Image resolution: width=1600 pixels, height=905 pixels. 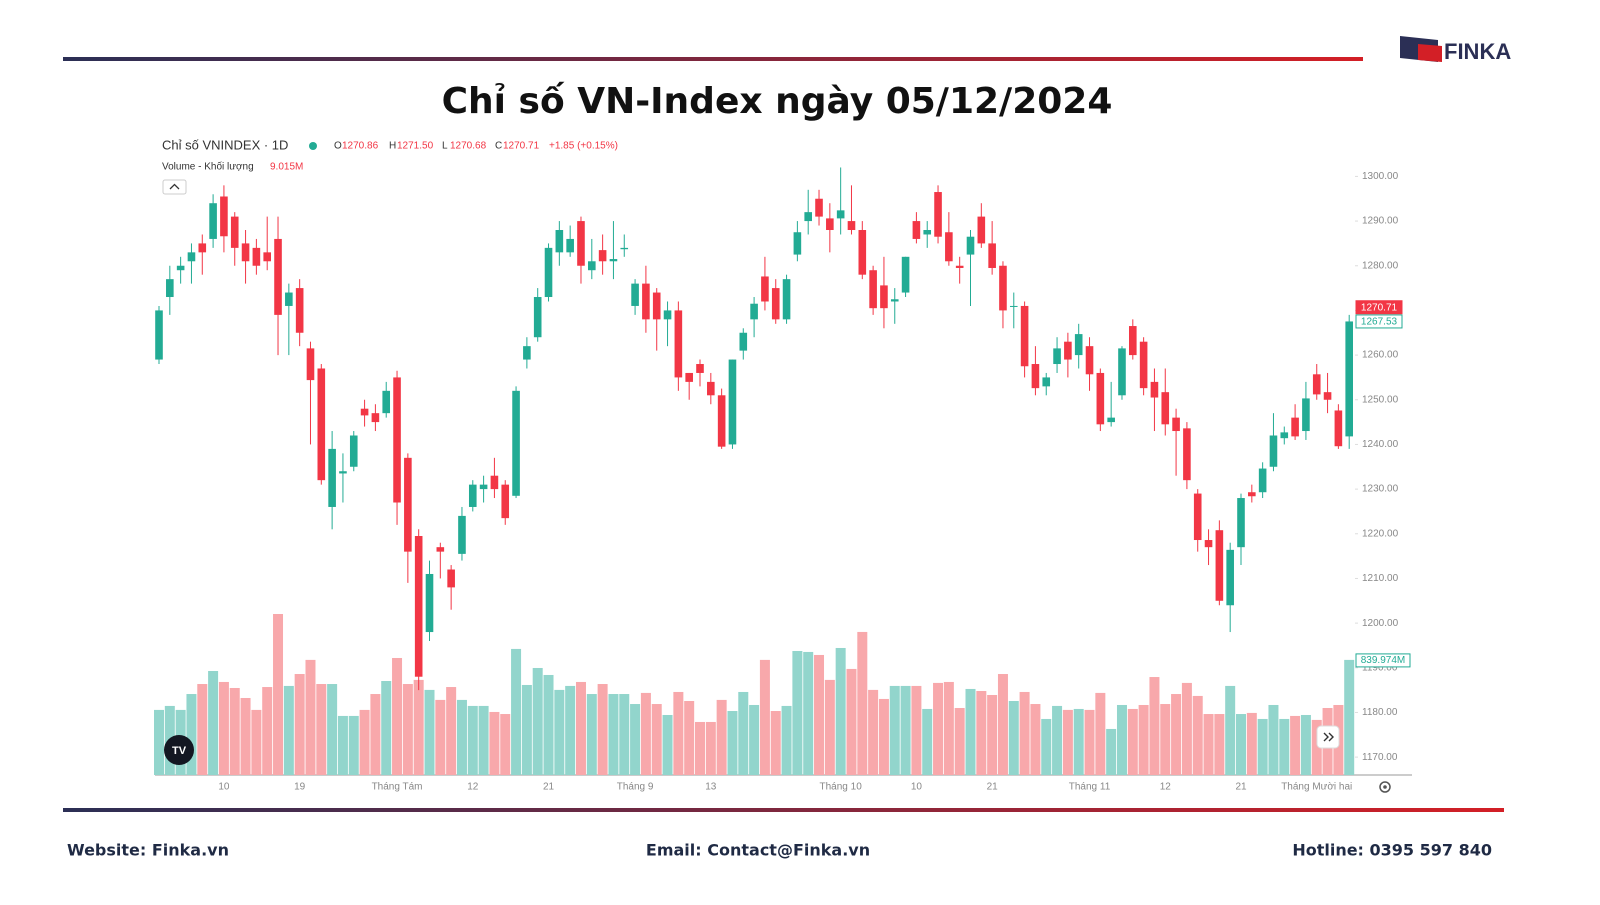 What do you see at coordinates (1383, 660) in the screenshot?
I see `volume-tag` at bounding box center [1383, 660].